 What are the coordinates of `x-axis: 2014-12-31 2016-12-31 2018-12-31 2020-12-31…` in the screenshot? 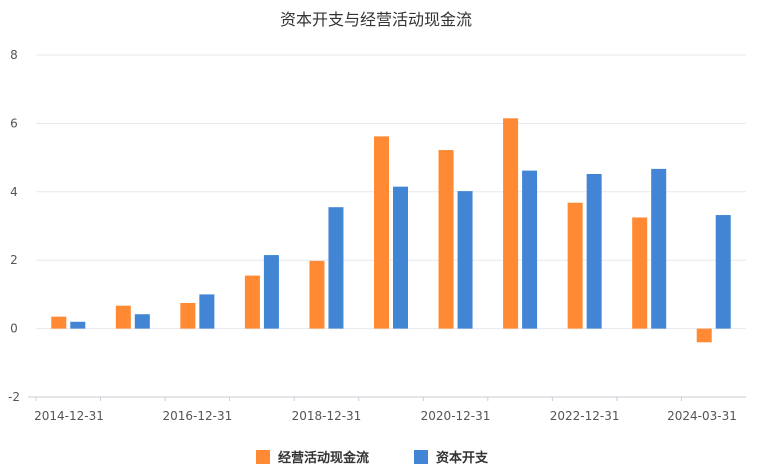 It's located at (387, 409).